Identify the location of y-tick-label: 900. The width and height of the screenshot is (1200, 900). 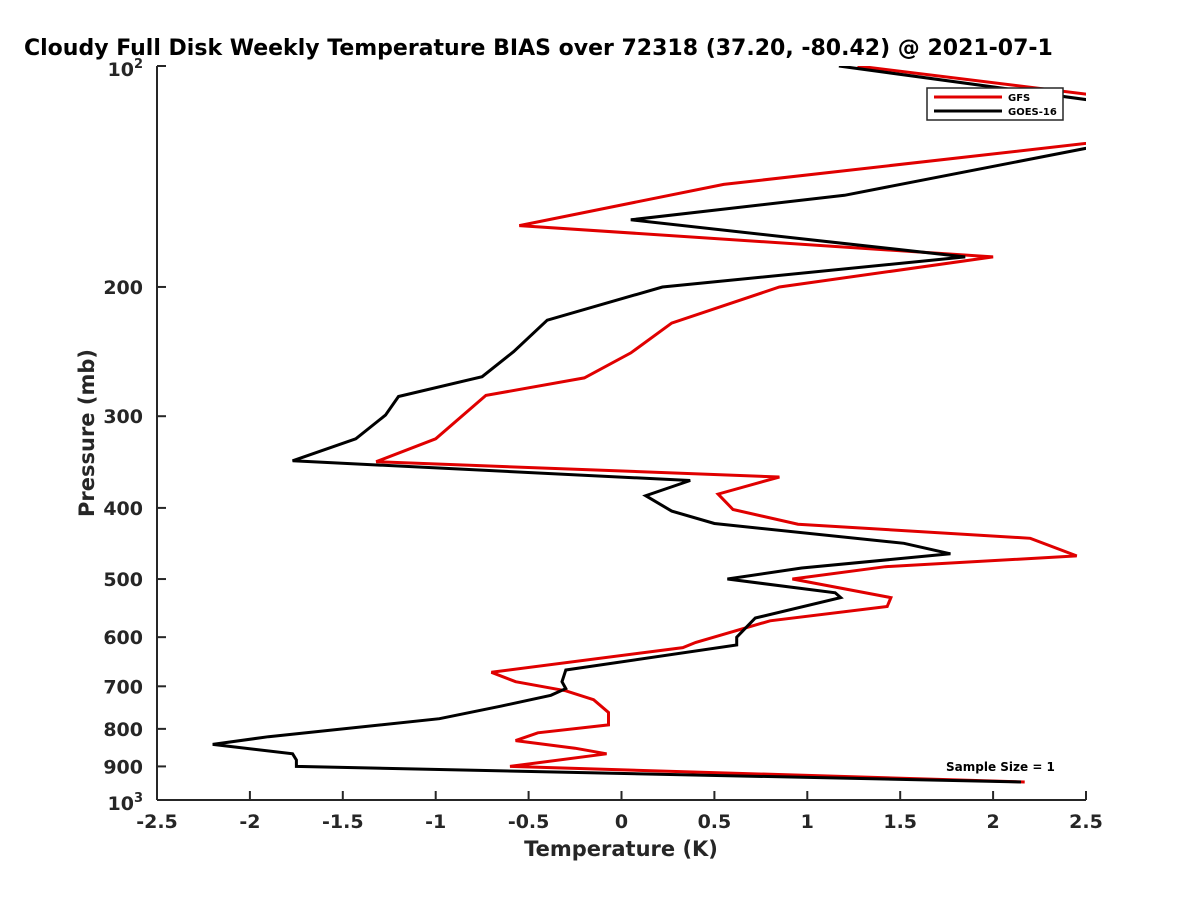
(123, 767).